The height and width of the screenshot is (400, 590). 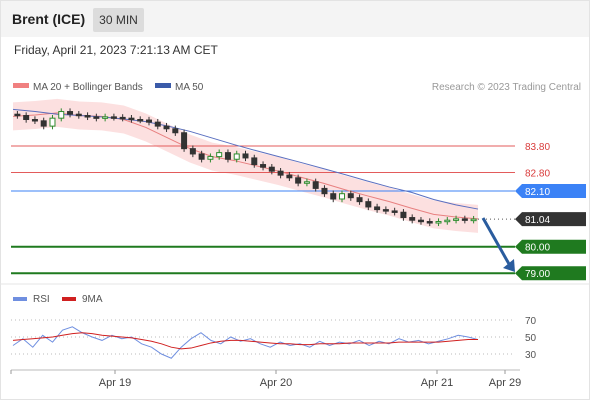 I want to click on level-label-bg-79.00, so click(x=550, y=273).